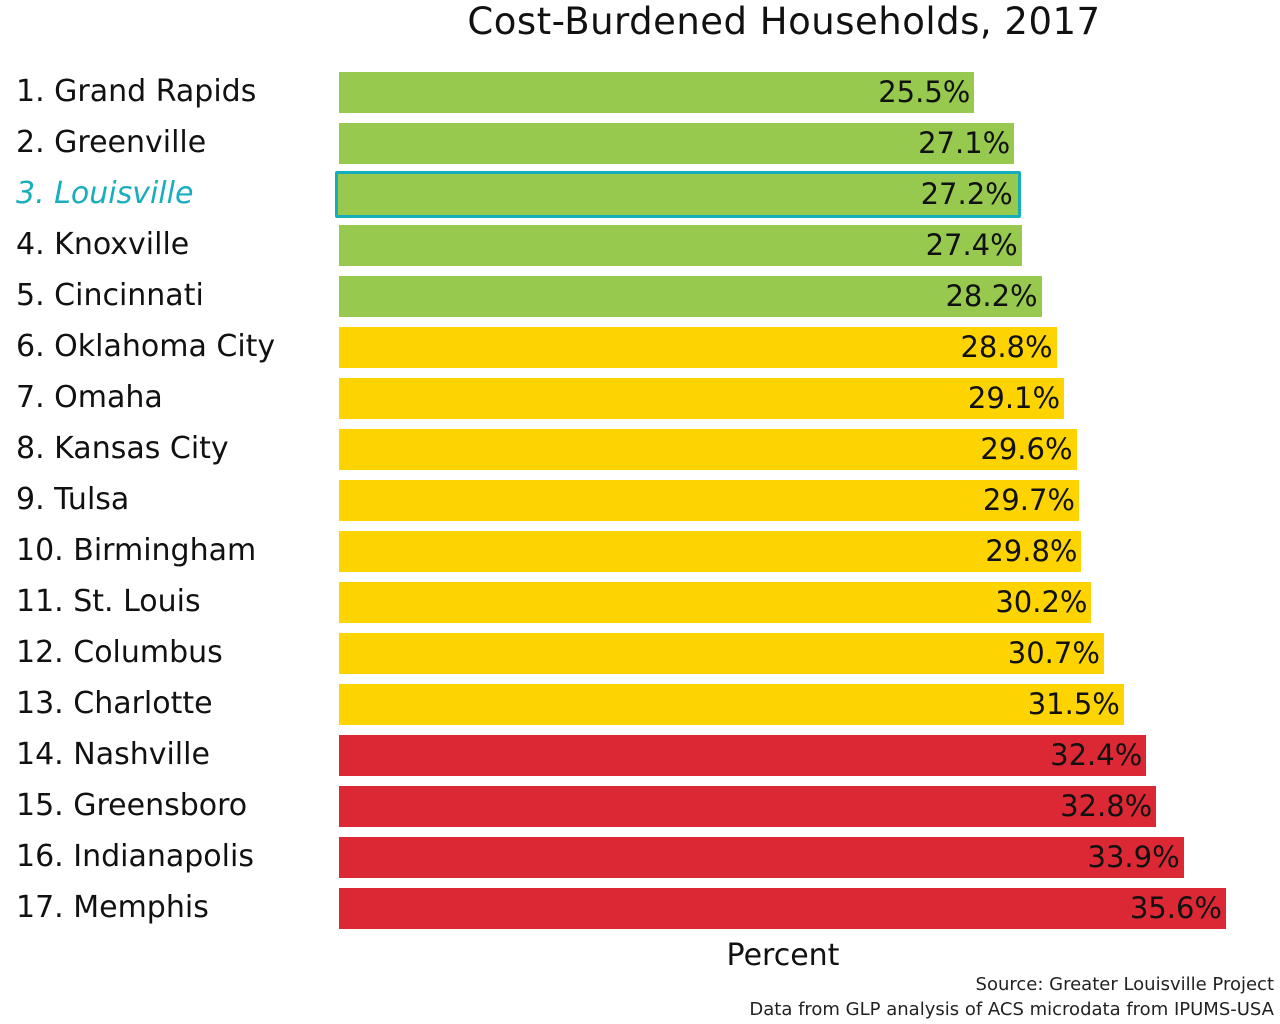 This screenshot has height=1024, width=1280. I want to click on data-label: 32.4%, so click(1096, 755).